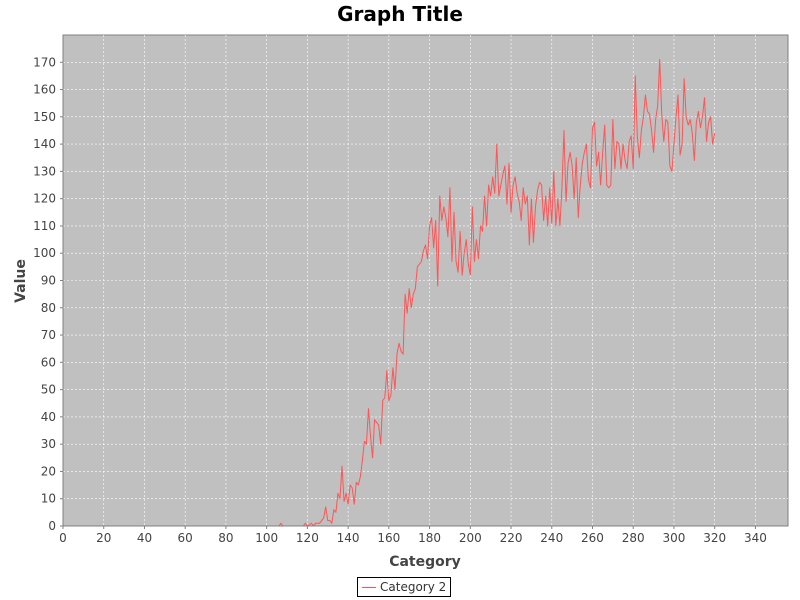 Image resolution: width=800 pixels, height=600 pixels. Describe the element at coordinates (48, 471) in the screenshot. I see `y-tick-label: 20` at that location.